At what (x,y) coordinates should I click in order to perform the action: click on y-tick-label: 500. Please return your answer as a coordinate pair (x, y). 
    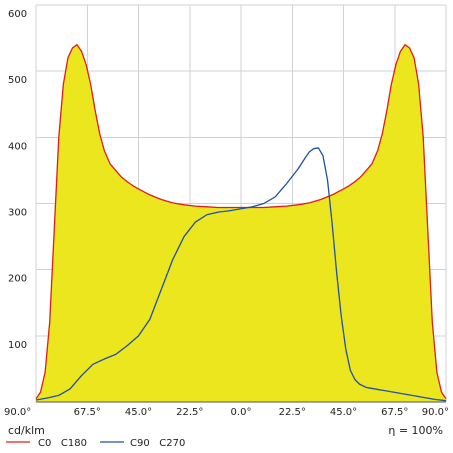
    Looking at the image, I should click on (17, 80).